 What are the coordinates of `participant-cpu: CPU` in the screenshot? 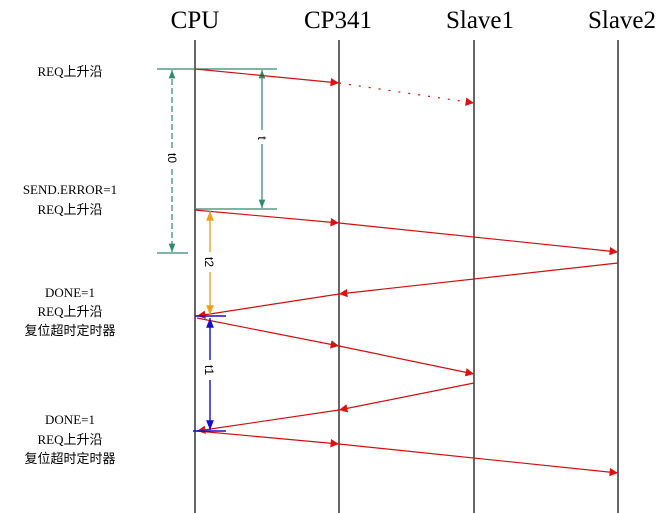 It's located at (195, 20).